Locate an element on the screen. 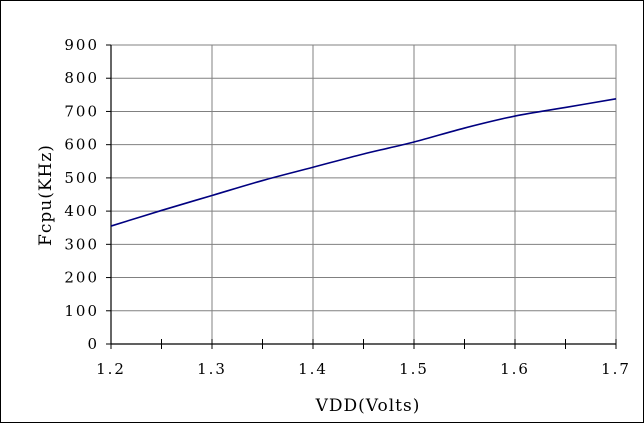 The width and height of the screenshot is (644, 424). y-tick-label: 900 is located at coordinates (81, 45).